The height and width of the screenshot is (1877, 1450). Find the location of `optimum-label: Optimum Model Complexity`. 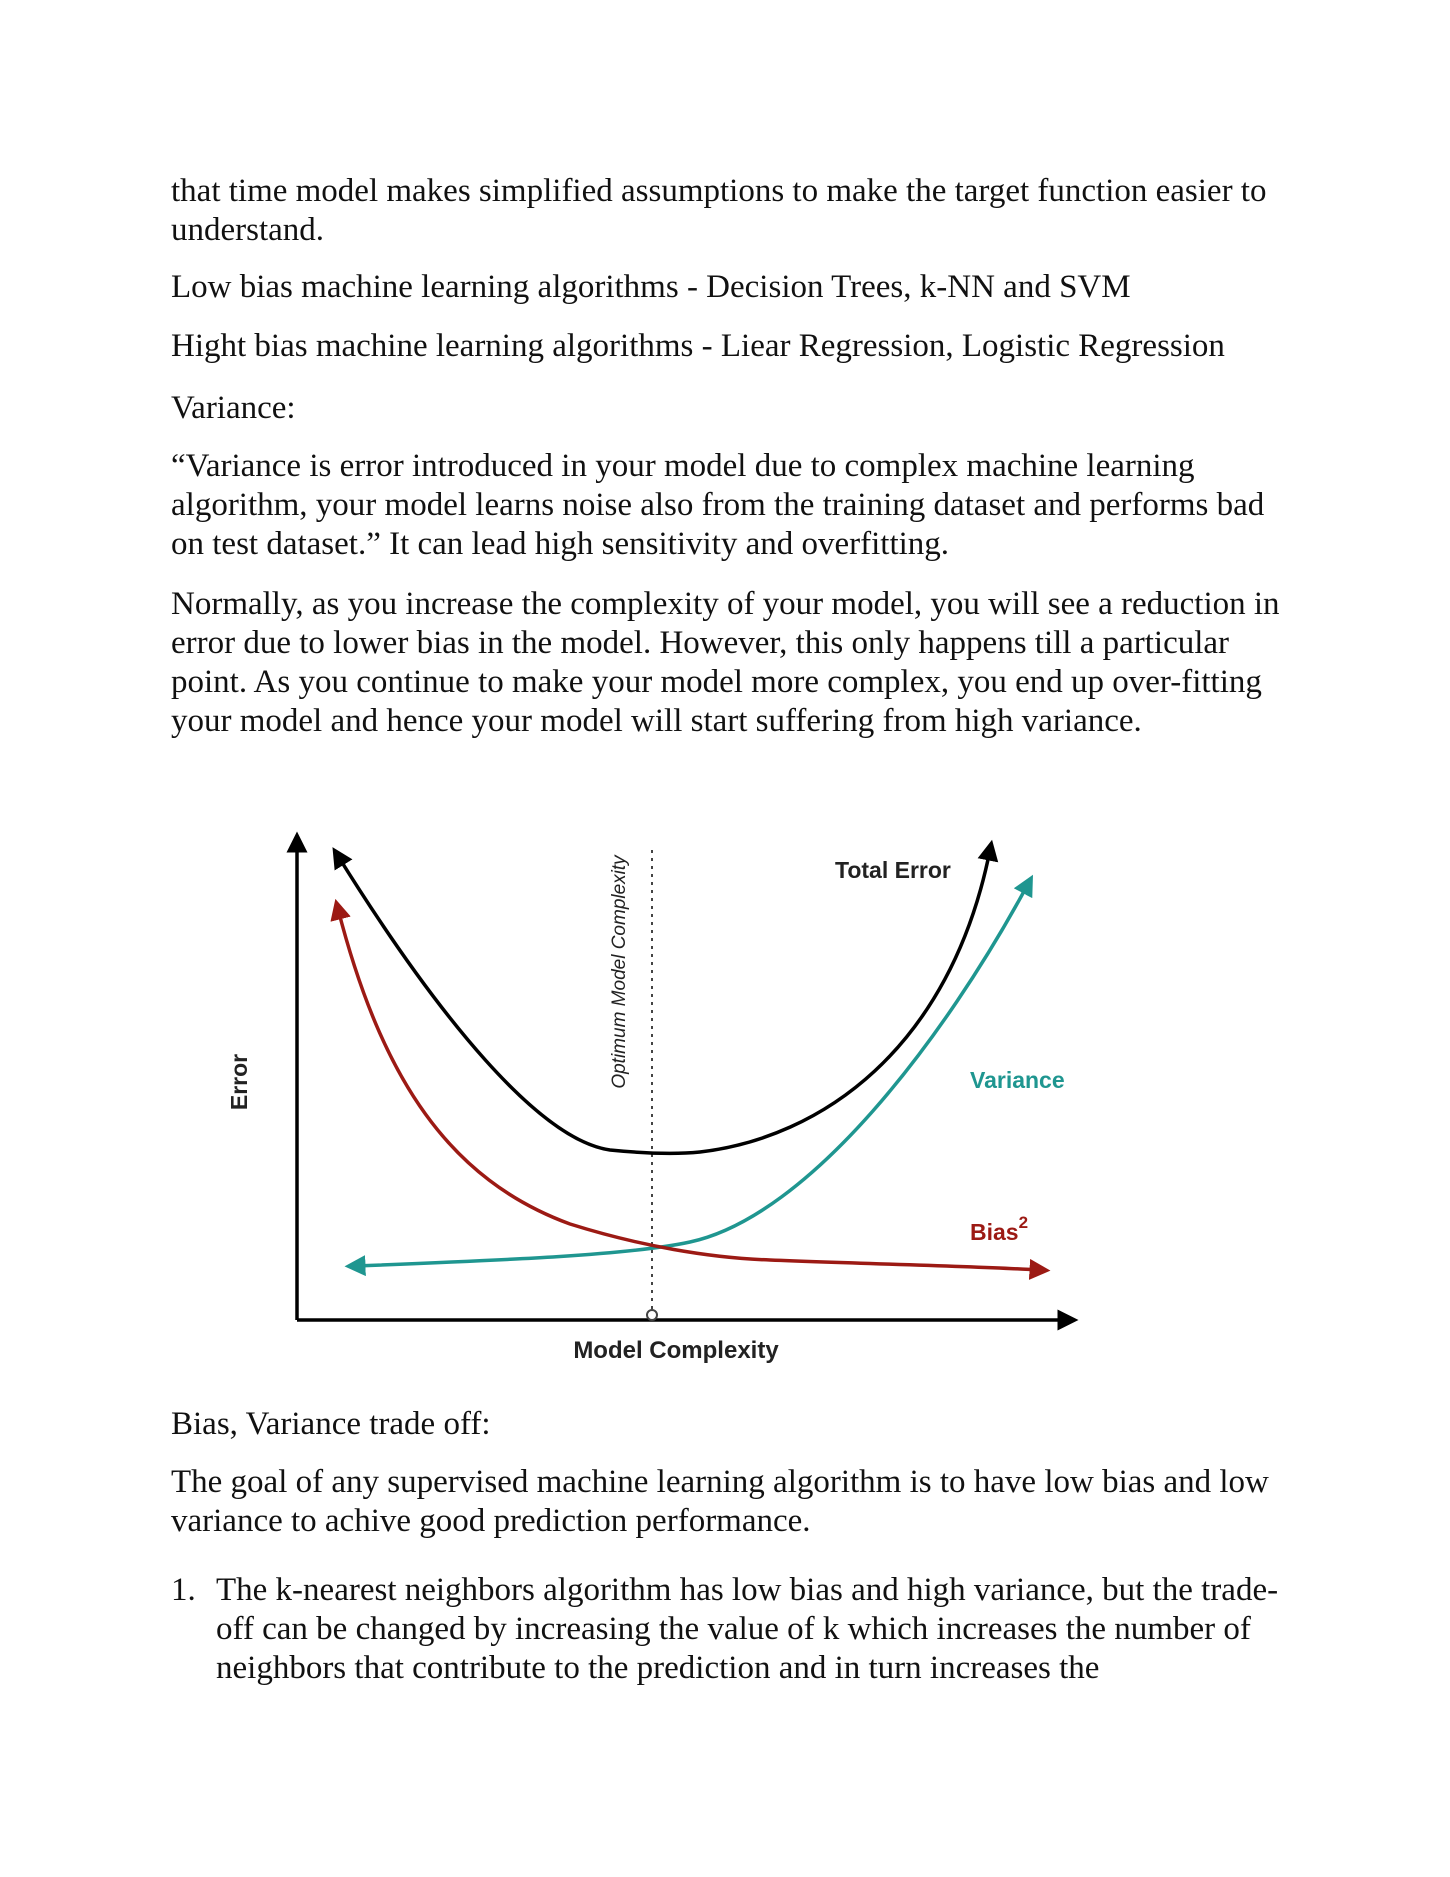

optimum-label: Optimum Model Complexity is located at coordinates (619, 971).